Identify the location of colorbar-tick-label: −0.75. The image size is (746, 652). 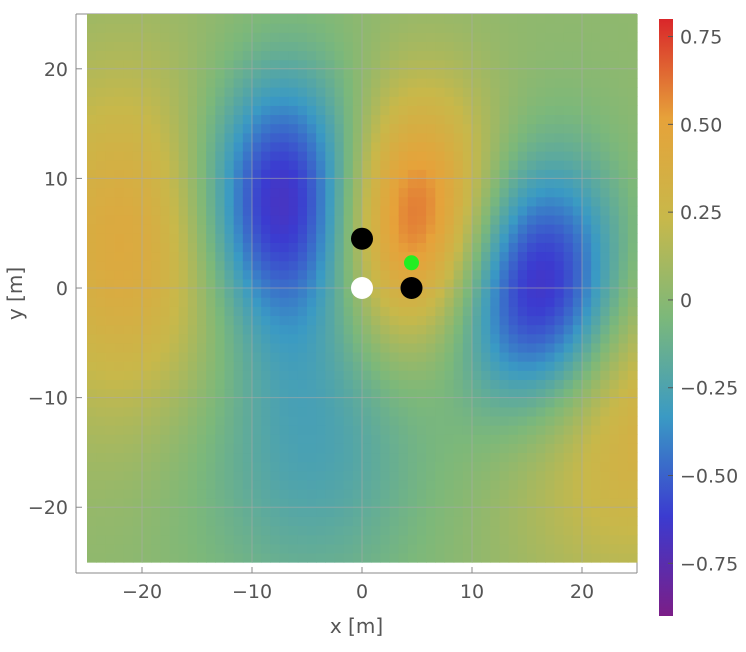
(709, 564).